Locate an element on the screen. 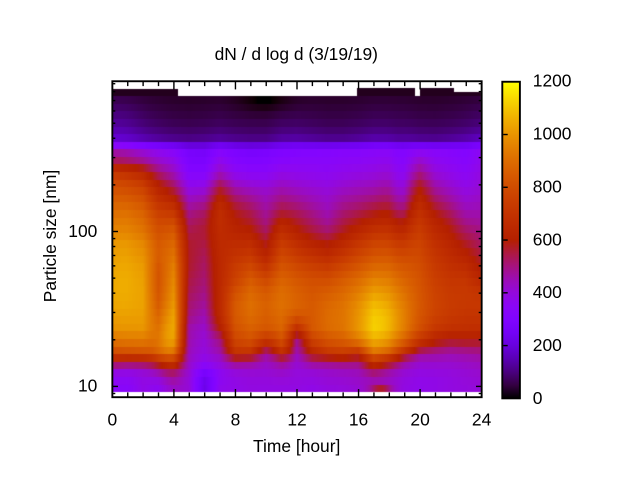 This screenshot has height=480, width=640. svg-text: 24 is located at coordinates (482, 420).